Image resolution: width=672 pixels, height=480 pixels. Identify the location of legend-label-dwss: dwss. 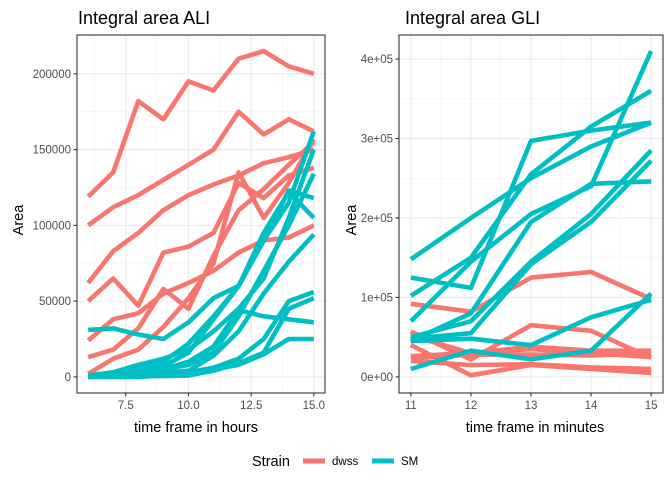
(345, 462).